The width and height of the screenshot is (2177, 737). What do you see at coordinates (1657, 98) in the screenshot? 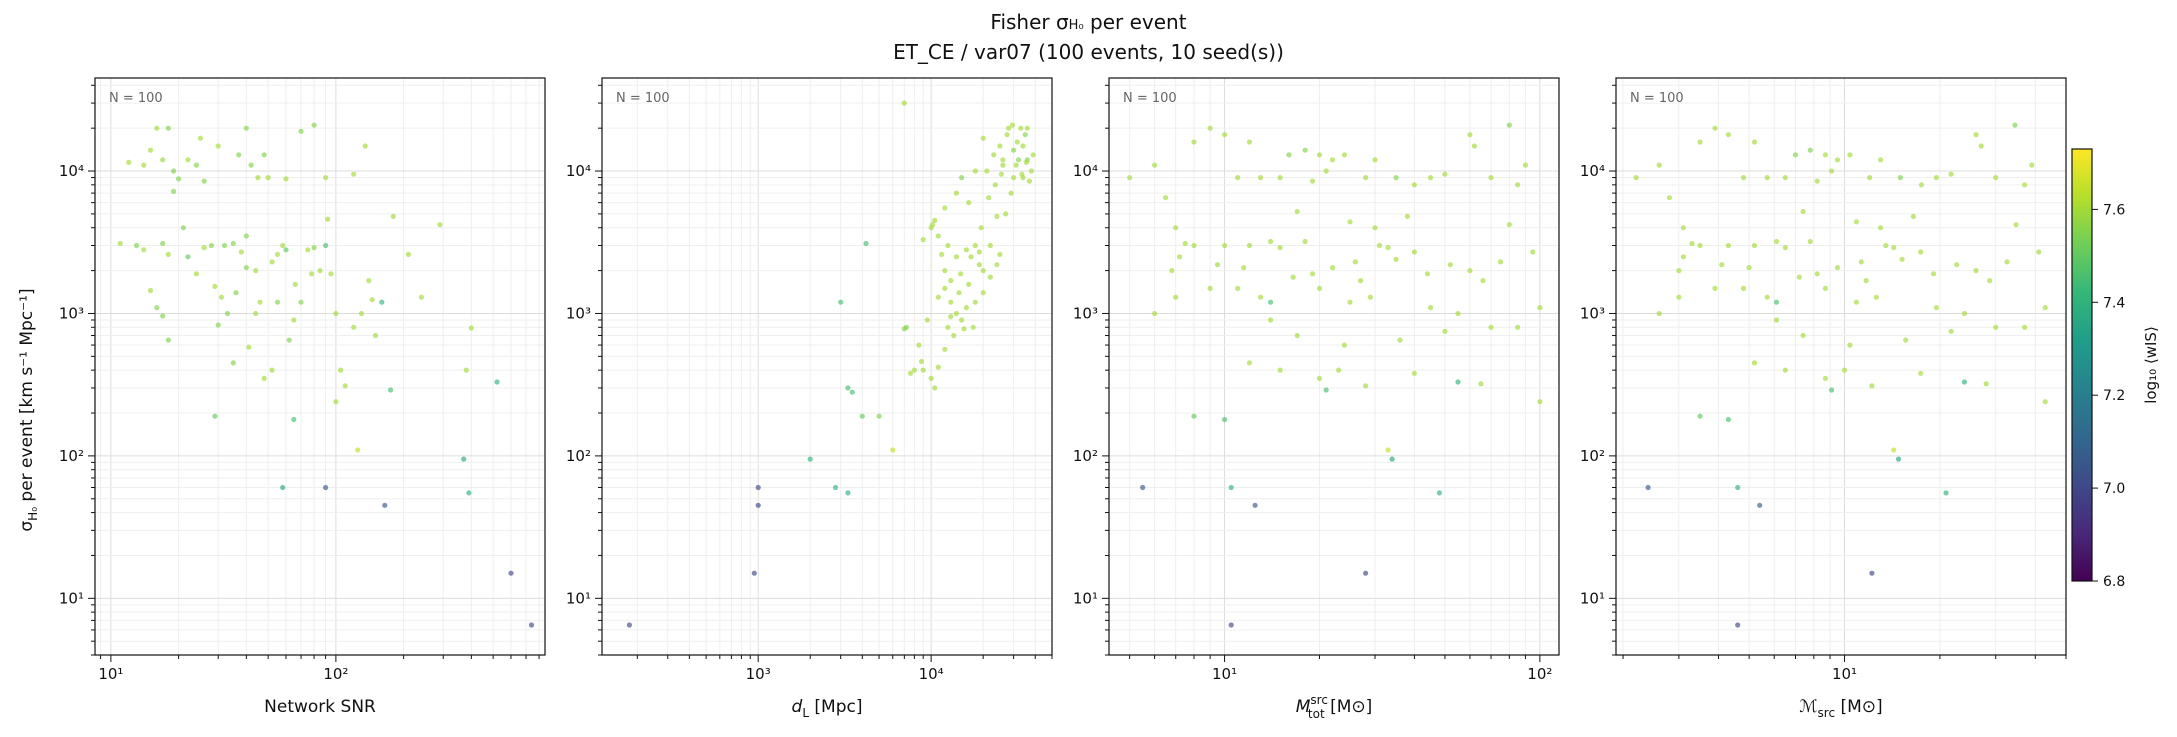
I see `count-annotation: N = 100` at bounding box center [1657, 98].